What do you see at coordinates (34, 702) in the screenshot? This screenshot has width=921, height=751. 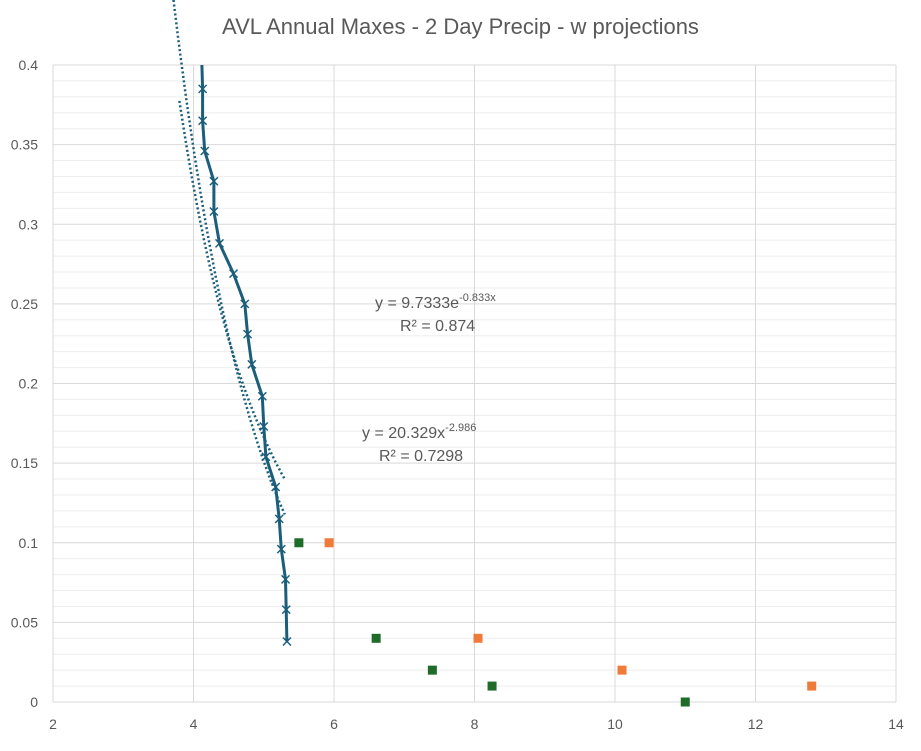 I see `y-tick-label: 0` at bounding box center [34, 702].